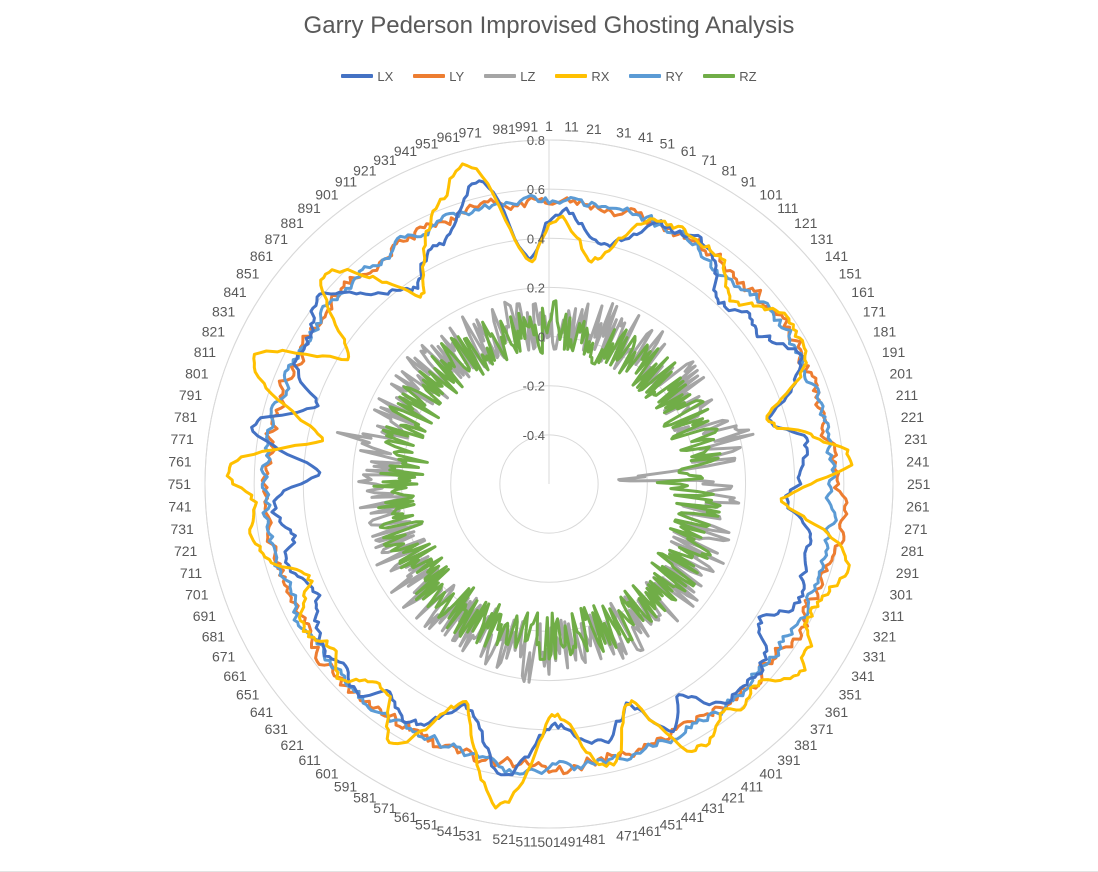  What do you see at coordinates (907, 395) in the screenshot?
I see `category-label: 211` at bounding box center [907, 395].